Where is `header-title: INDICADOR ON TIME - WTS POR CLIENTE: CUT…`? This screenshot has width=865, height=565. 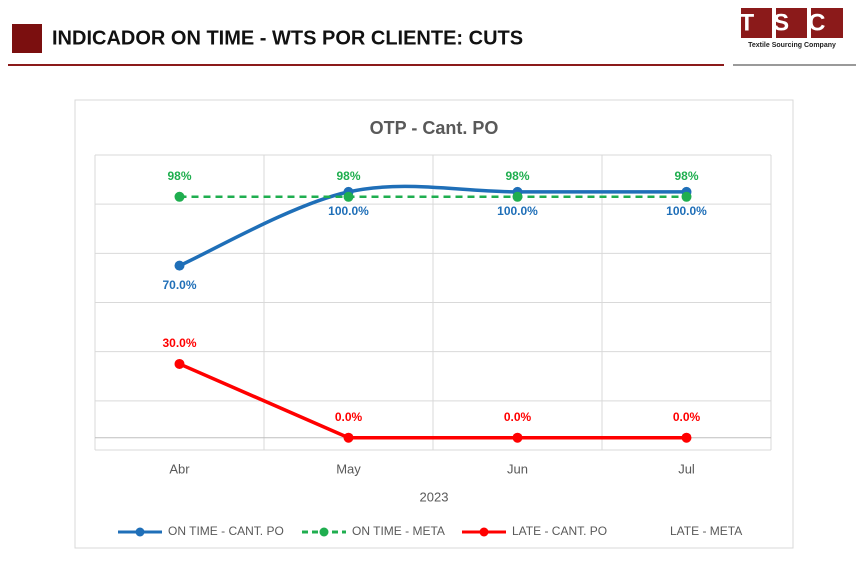 header-title: INDICADOR ON TIME - WTS POR CLIENTE: CUT… is located at coordinates (287, 38).